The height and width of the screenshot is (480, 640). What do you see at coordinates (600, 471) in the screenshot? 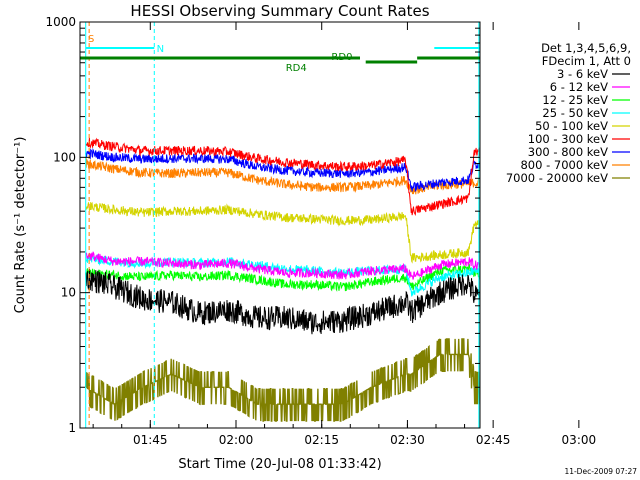
I see `generation-timestamp: 11-Dec-2009 07:27` at bounding box center [600, 471].